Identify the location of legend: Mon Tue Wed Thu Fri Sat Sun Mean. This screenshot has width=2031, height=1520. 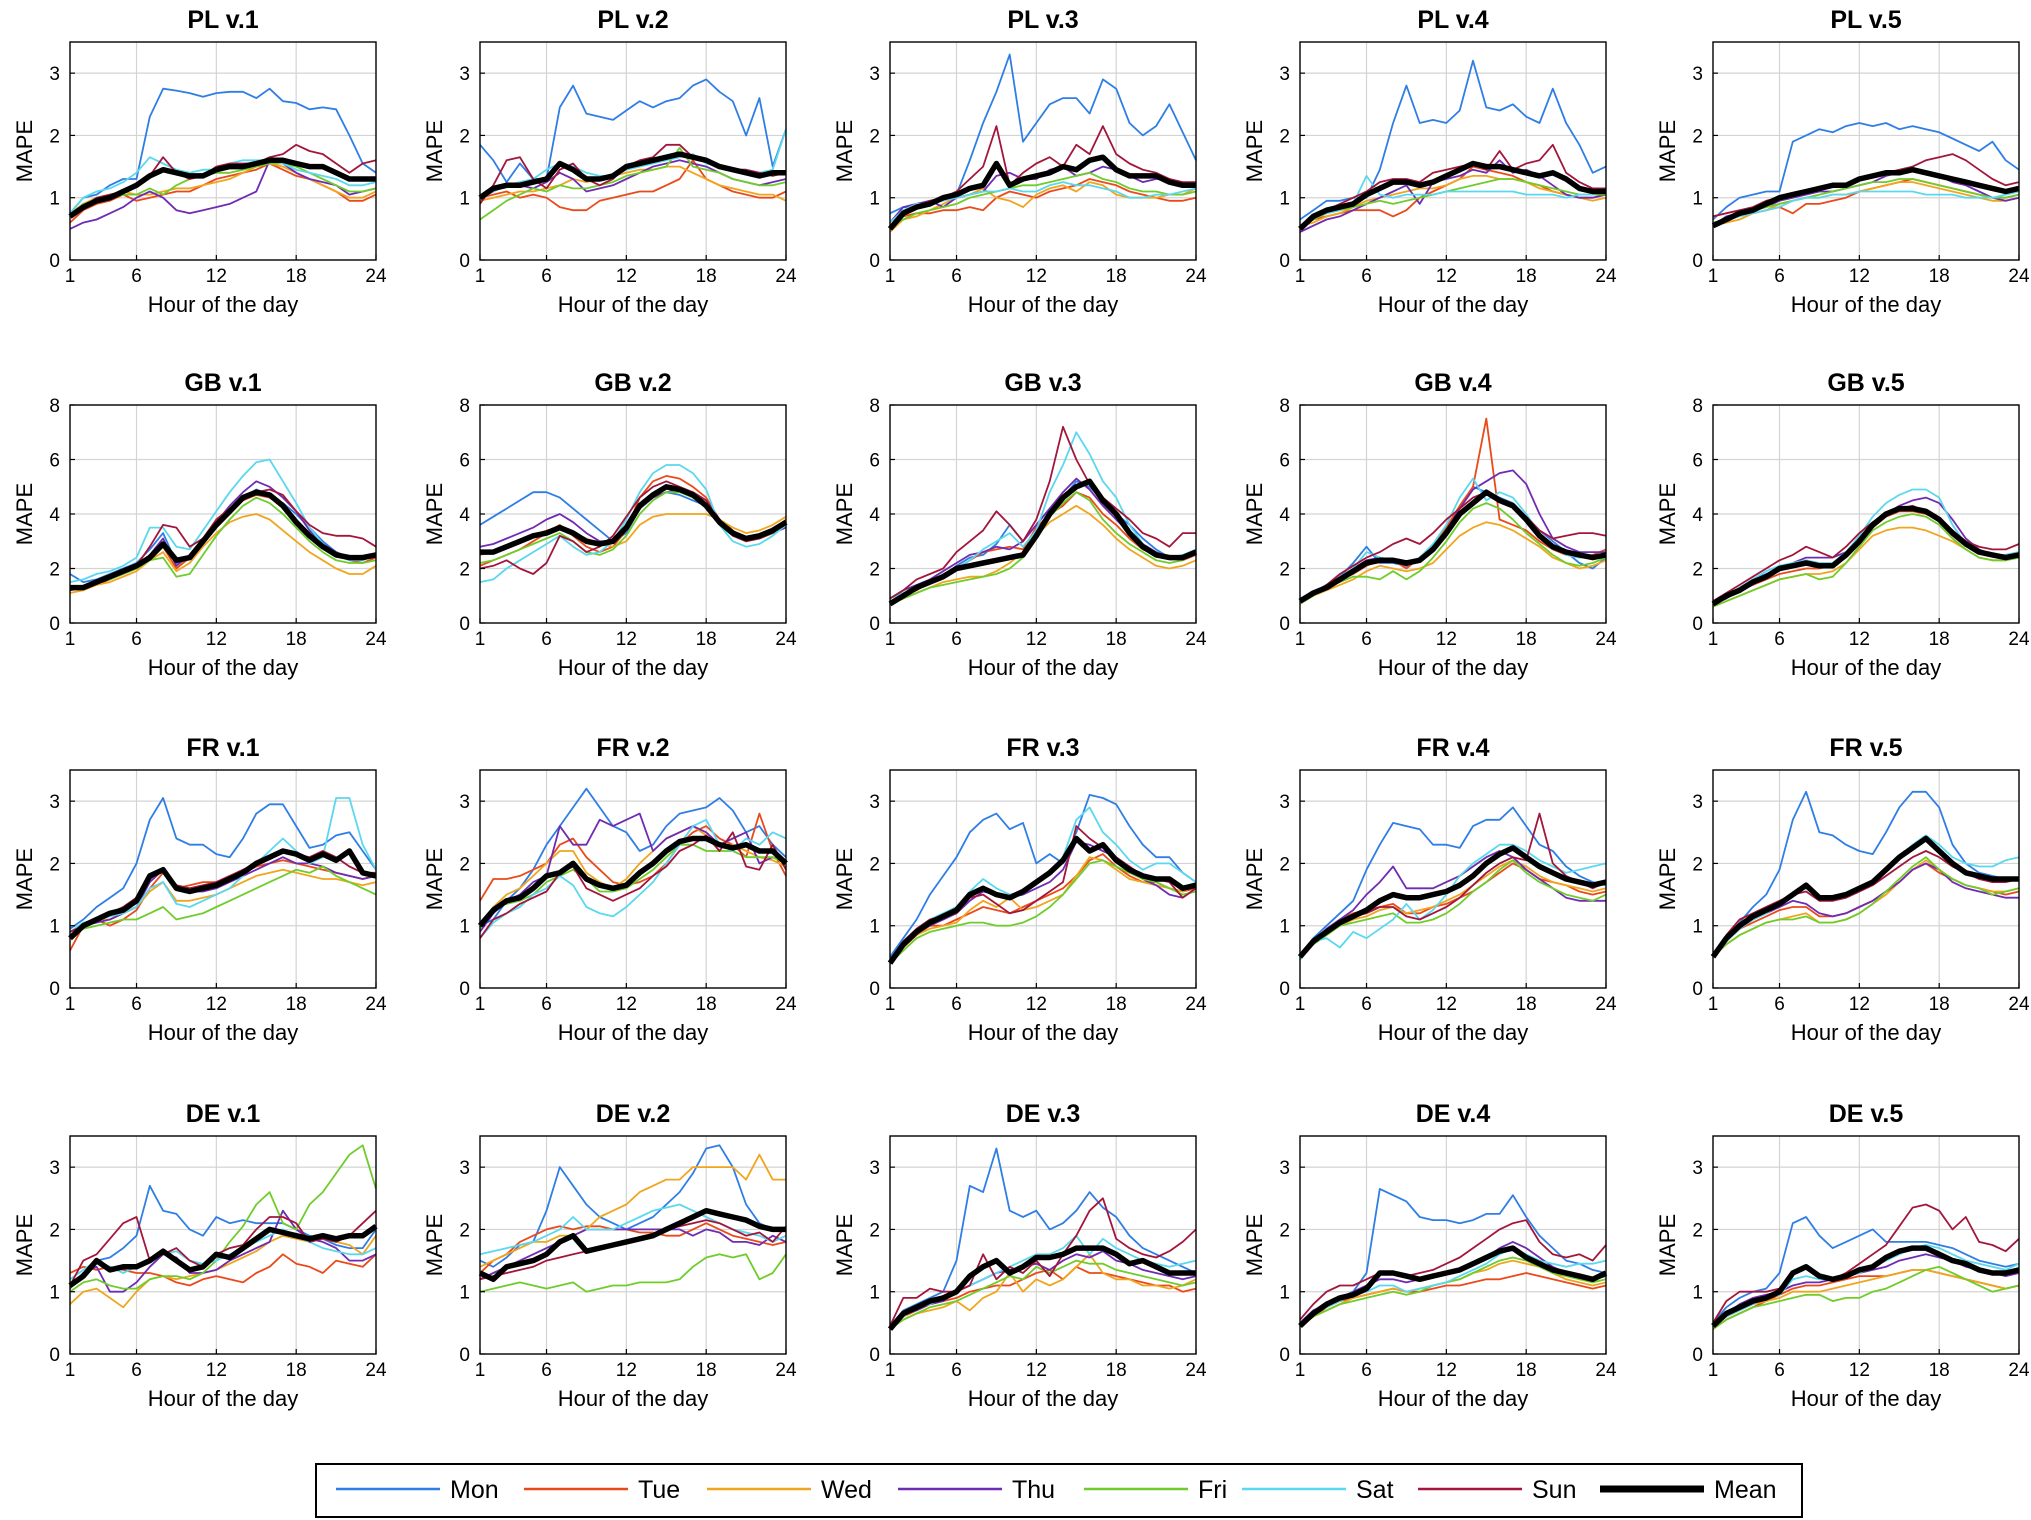
(1059, 1490).